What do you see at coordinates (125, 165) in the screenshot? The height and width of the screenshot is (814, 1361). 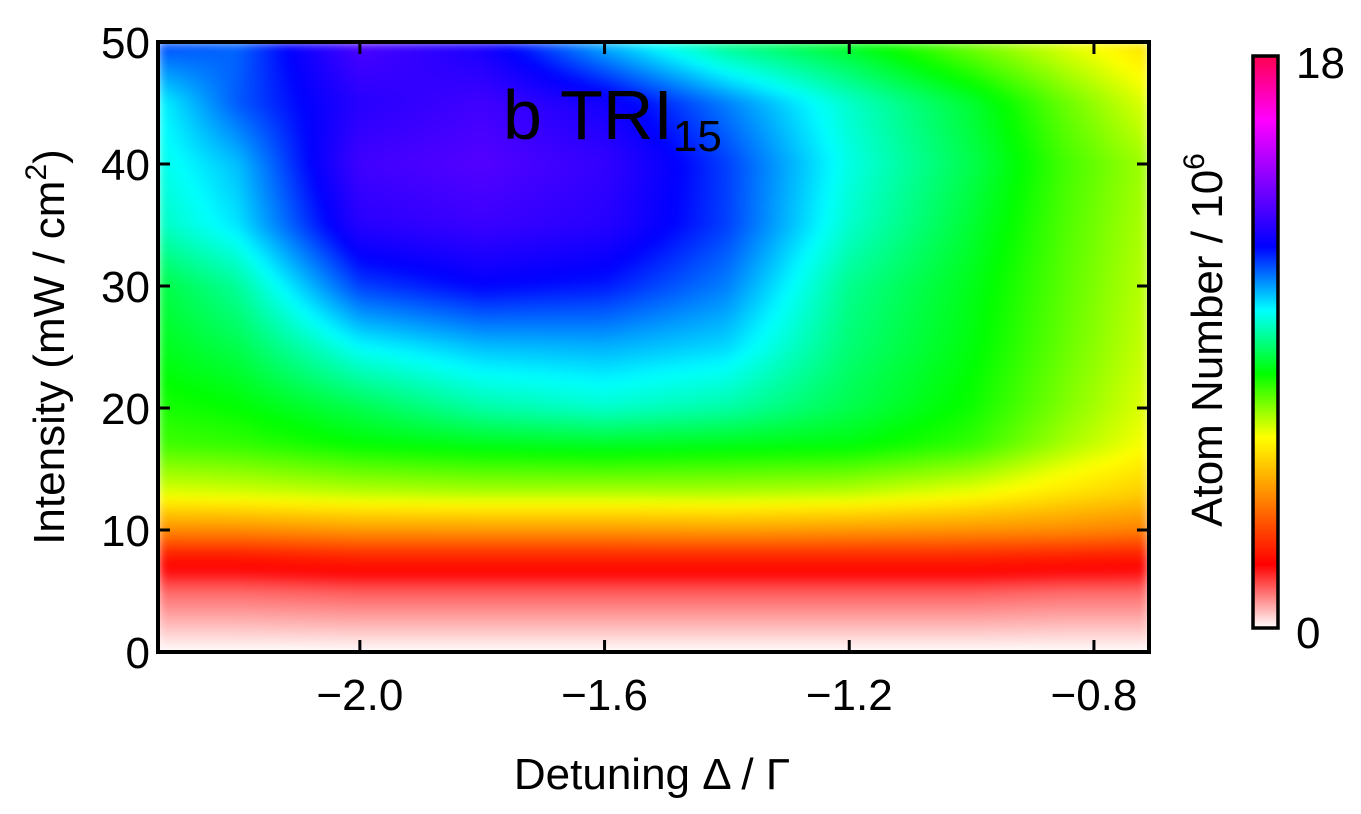 I see `y-tick-label: 40` at bounding box center [125, 165].